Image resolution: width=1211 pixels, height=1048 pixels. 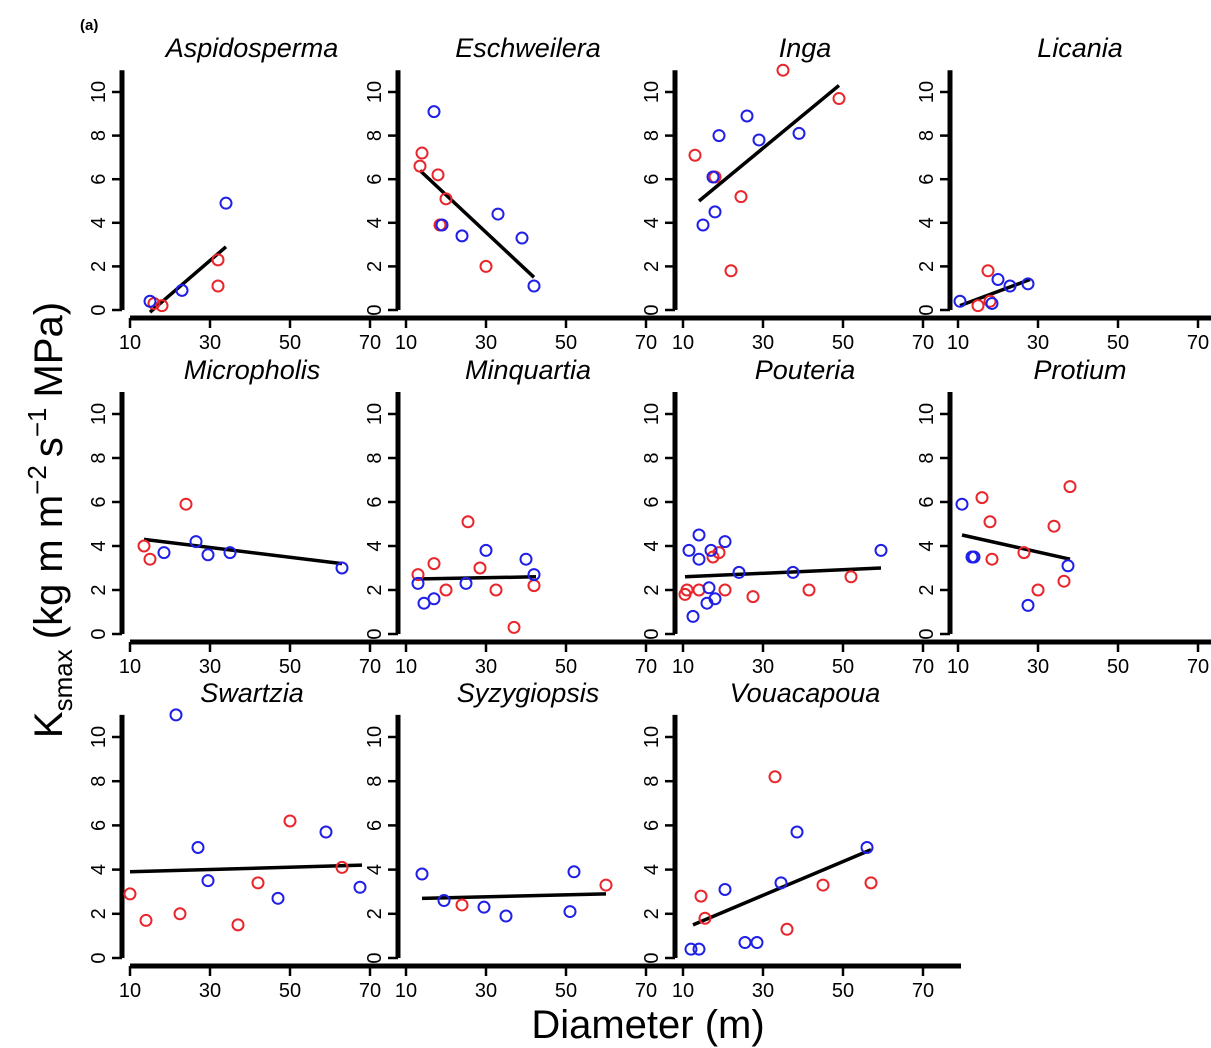 What do you see at coordinates (99, 869) in the screenshot?
I see `y-tick-label-swartzia-4: 4` at bounding box center [99, 869].